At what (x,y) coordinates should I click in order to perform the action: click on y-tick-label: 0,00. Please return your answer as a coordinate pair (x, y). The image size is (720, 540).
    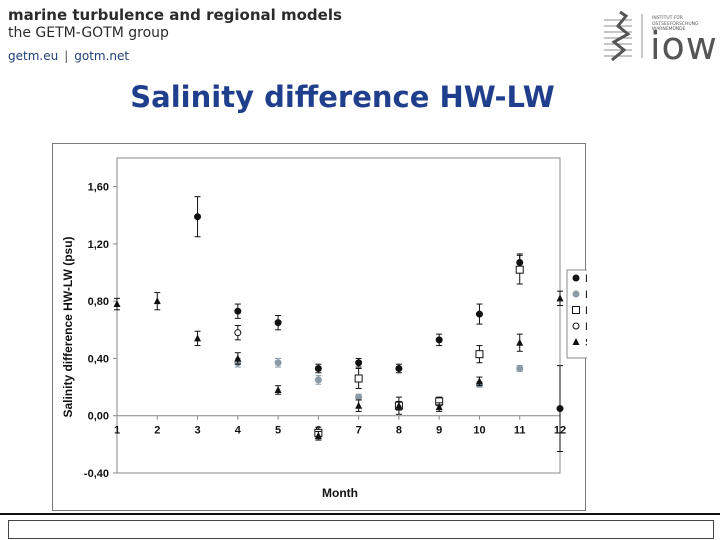
    Looking at the image, I should click on (98, 417).